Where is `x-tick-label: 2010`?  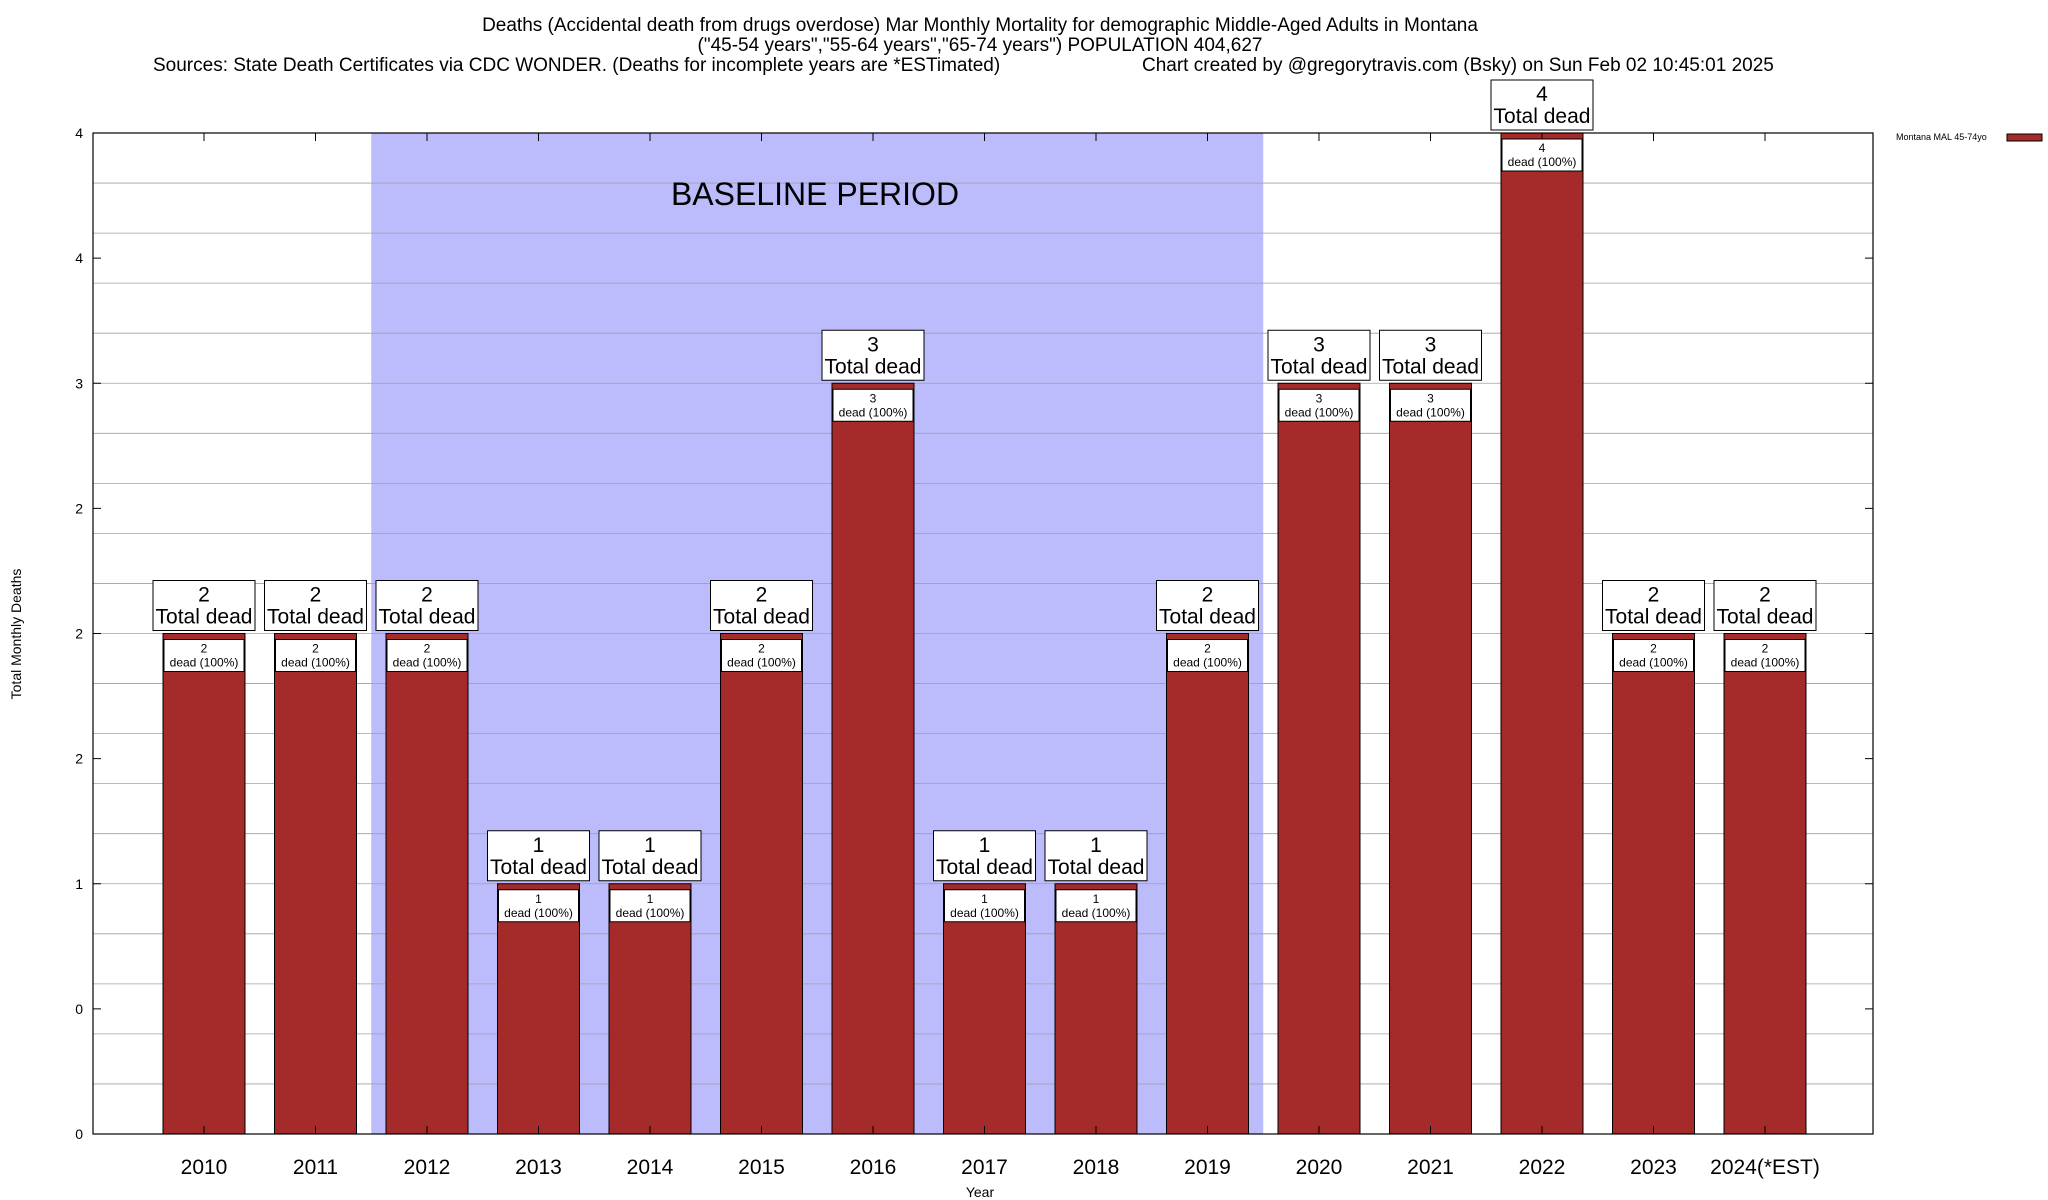
x-tick-label: 2010 is located at coordinates (204, 1167).